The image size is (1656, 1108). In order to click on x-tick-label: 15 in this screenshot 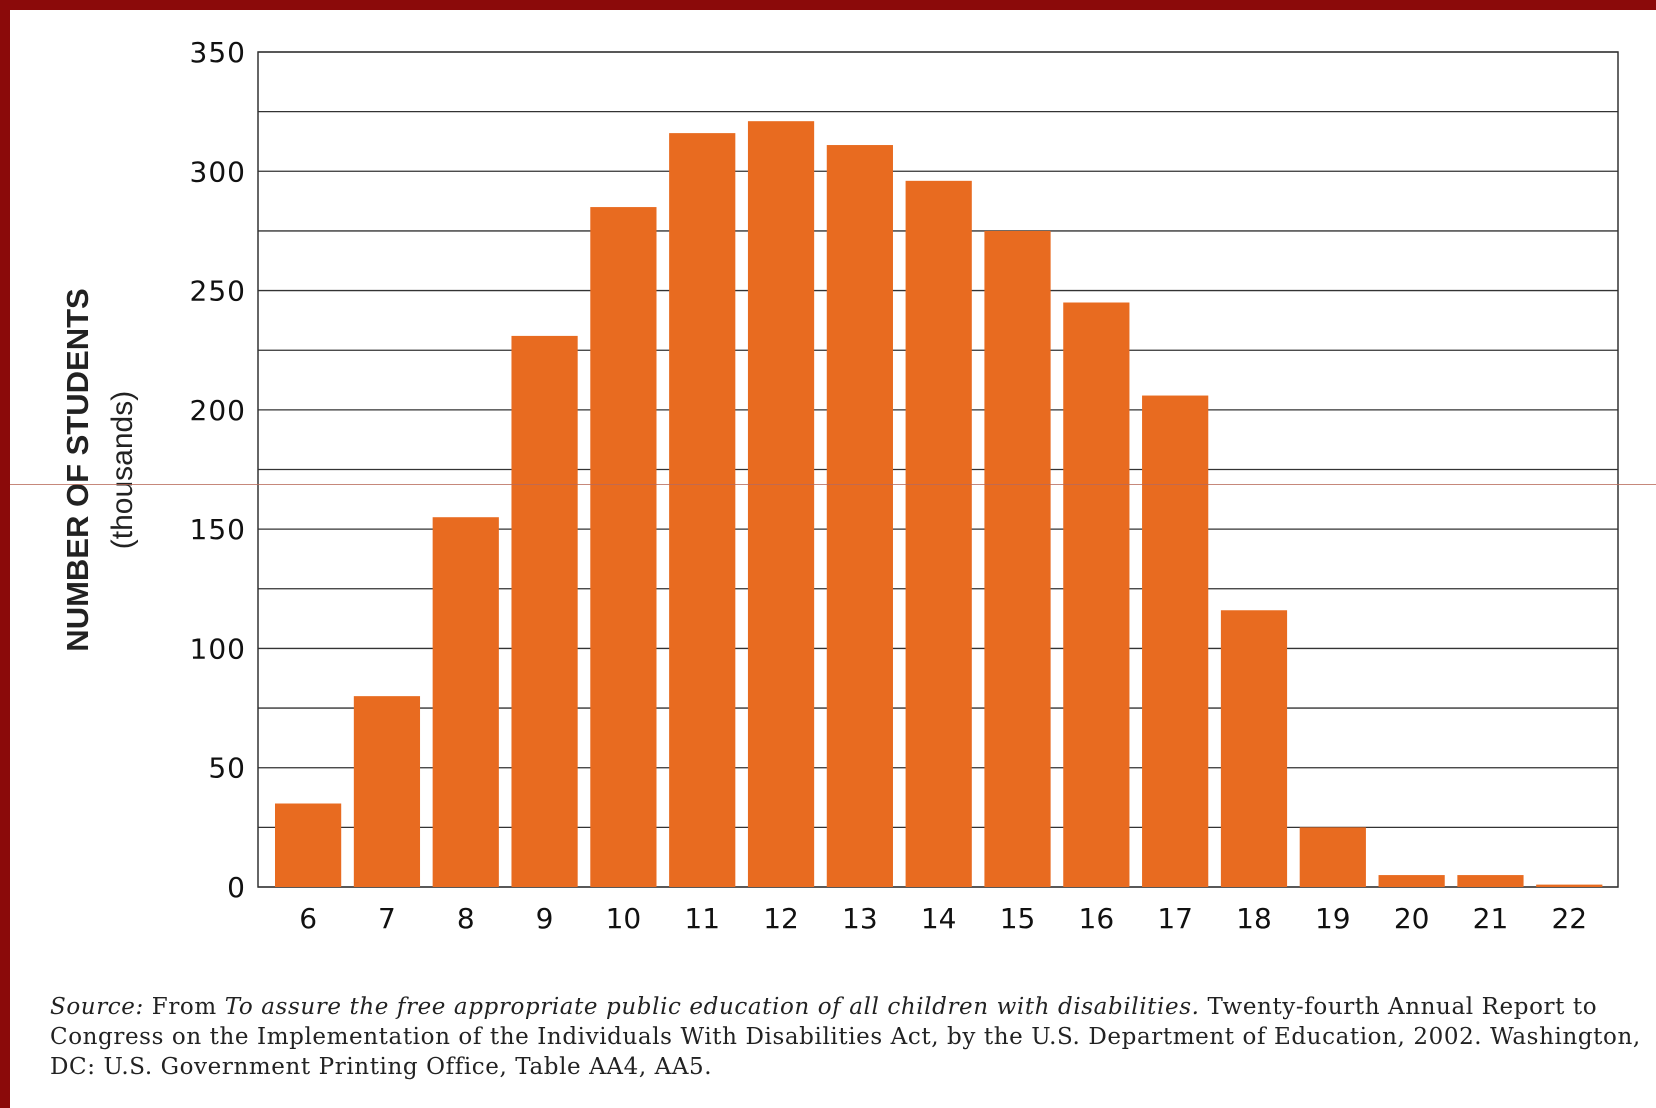, I will do `click(1018, 918)`.